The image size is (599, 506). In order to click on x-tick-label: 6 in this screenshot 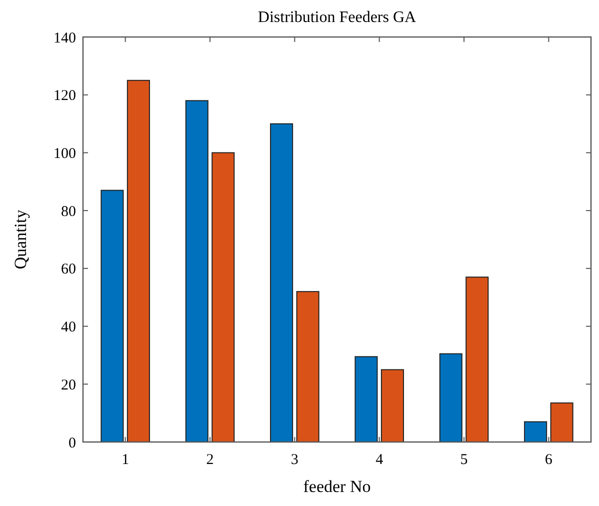, I will do `click(548, 460)`.